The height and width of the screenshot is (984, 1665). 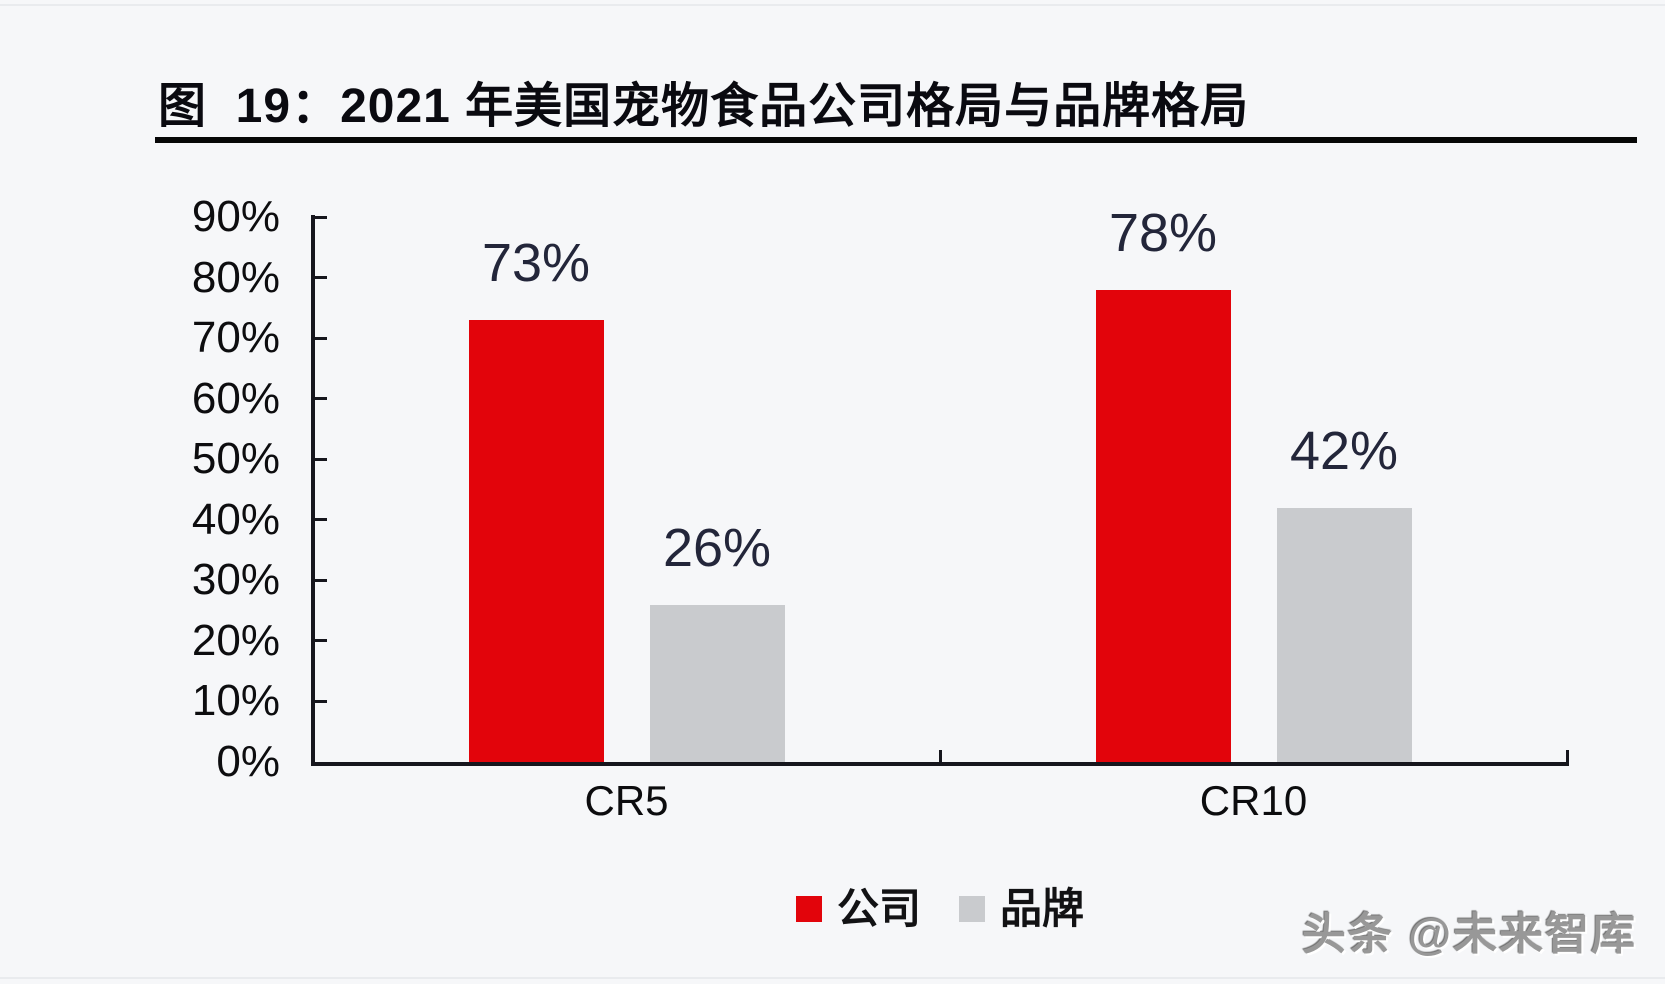 What do you see at coordinates (972, 909) in the screenshot?
I see `legend-swatch-brand` at bounding box center [972, 909].